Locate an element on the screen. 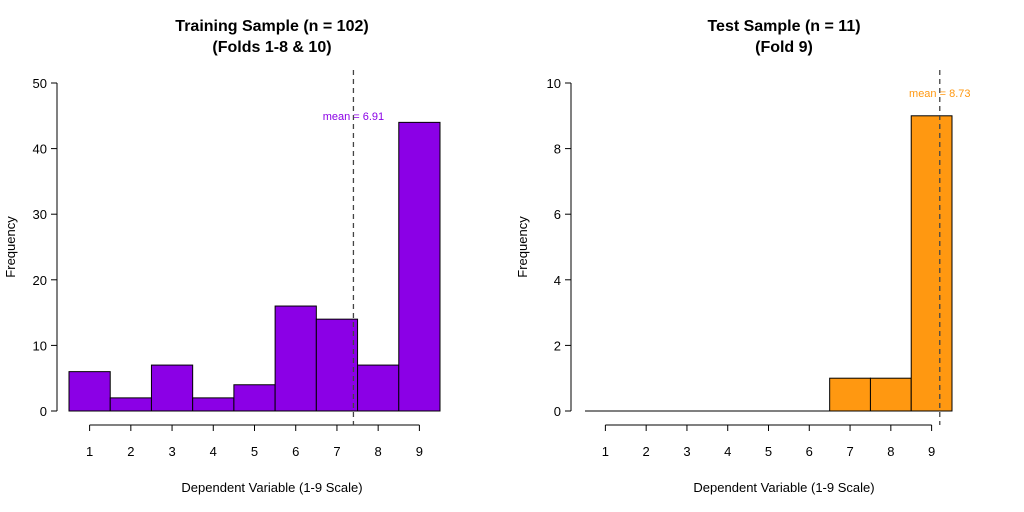 The width and height of the screenshot is (1024, 512). chart-subtitle: (Fold 9) is located at coordinates (784, 47).